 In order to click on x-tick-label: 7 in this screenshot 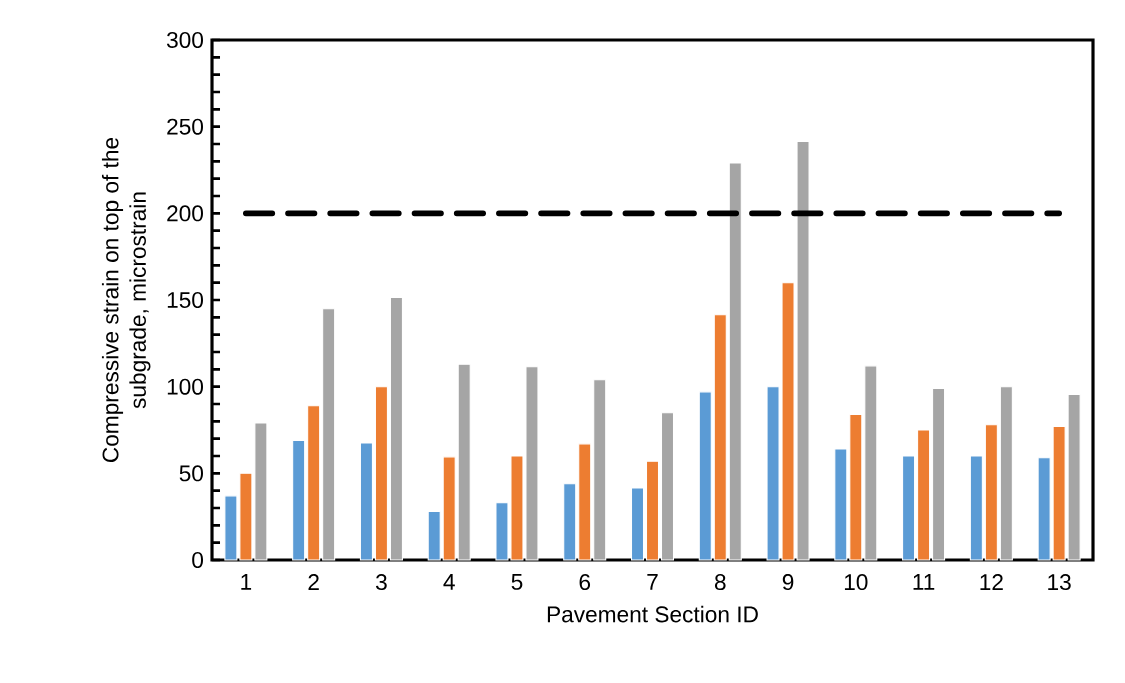, I will do `click(652, 582)`.